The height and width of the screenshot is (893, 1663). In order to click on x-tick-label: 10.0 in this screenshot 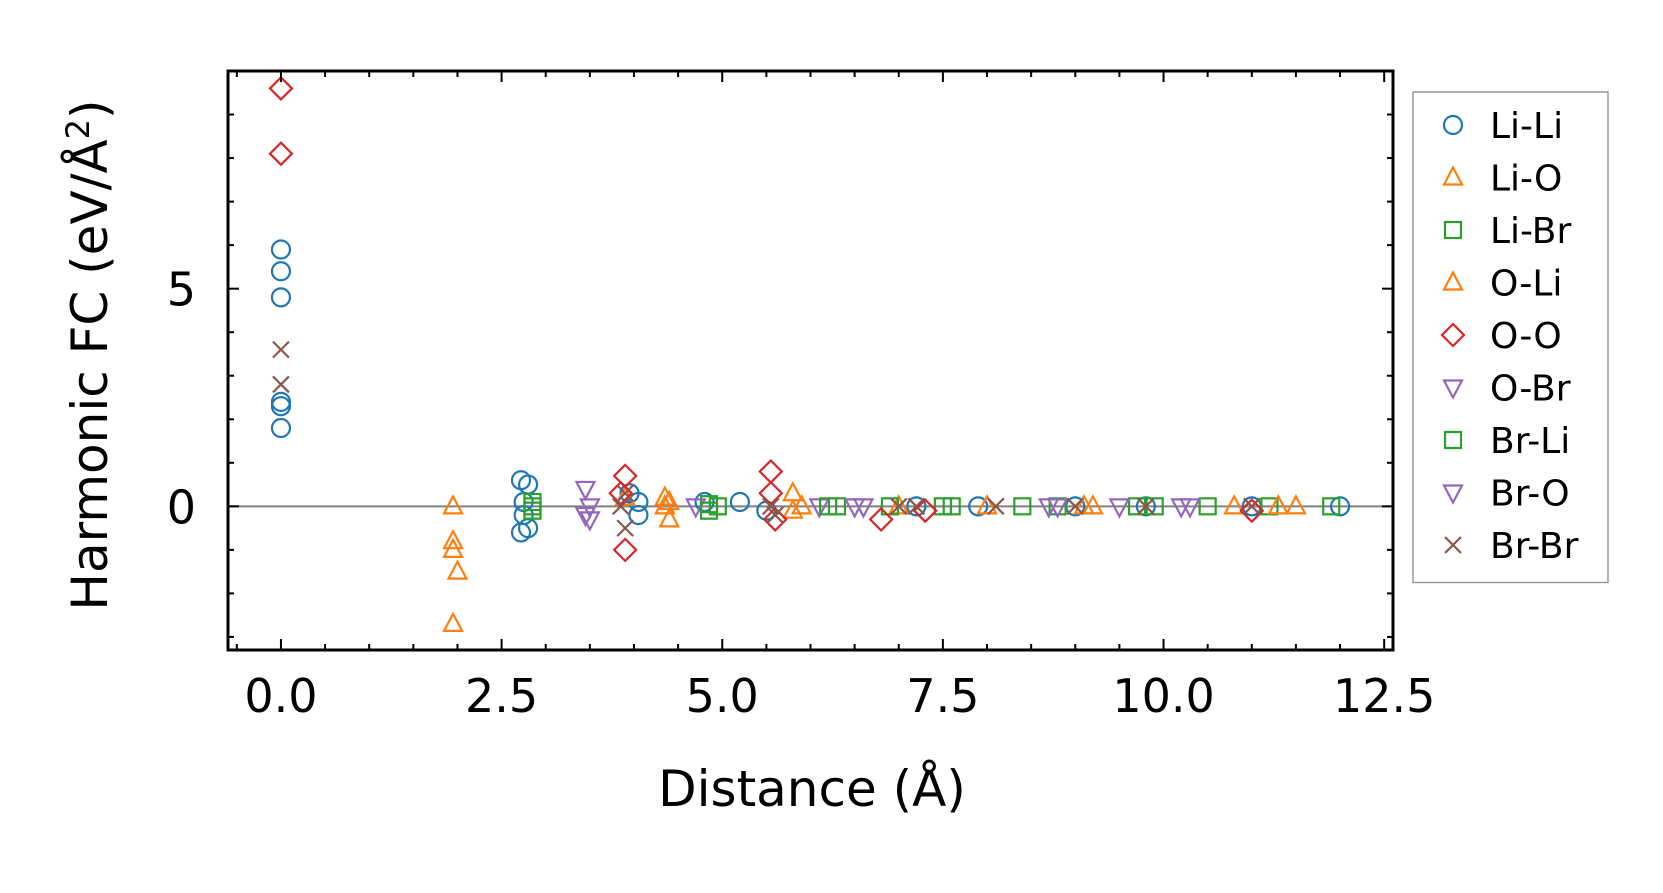, I will do `click(1163, 696)`.